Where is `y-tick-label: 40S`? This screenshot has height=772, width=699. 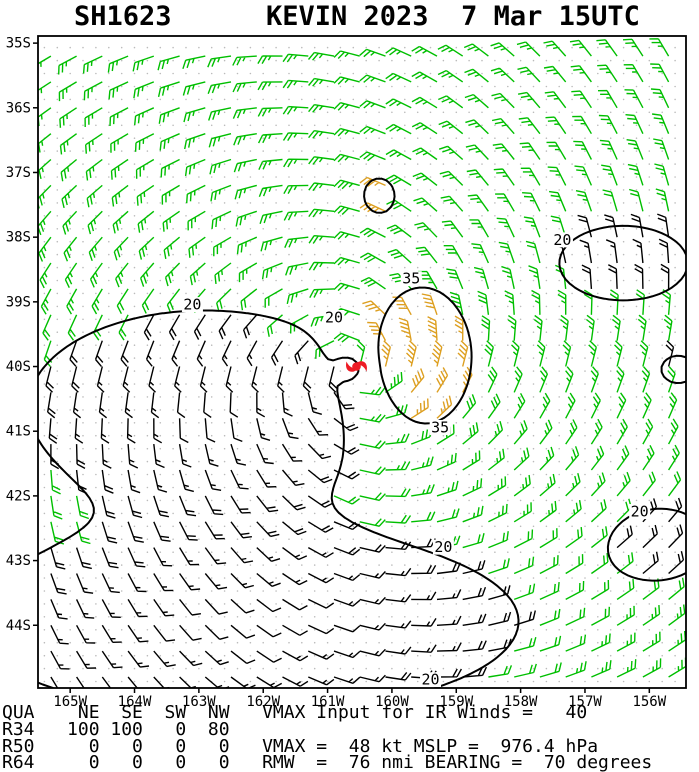 y-tick-label: 40S is located at coordinates (18, 367).